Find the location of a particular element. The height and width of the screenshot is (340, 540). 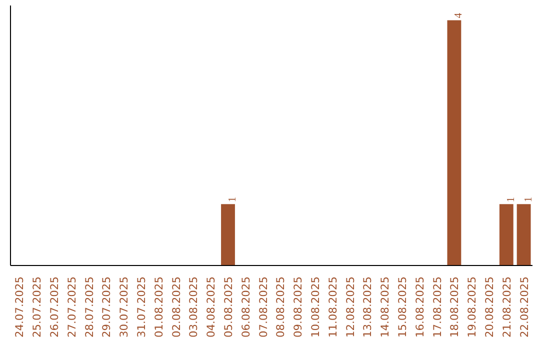

x-tick-label: 05.08.2025 is located at coordinates (228, 307).